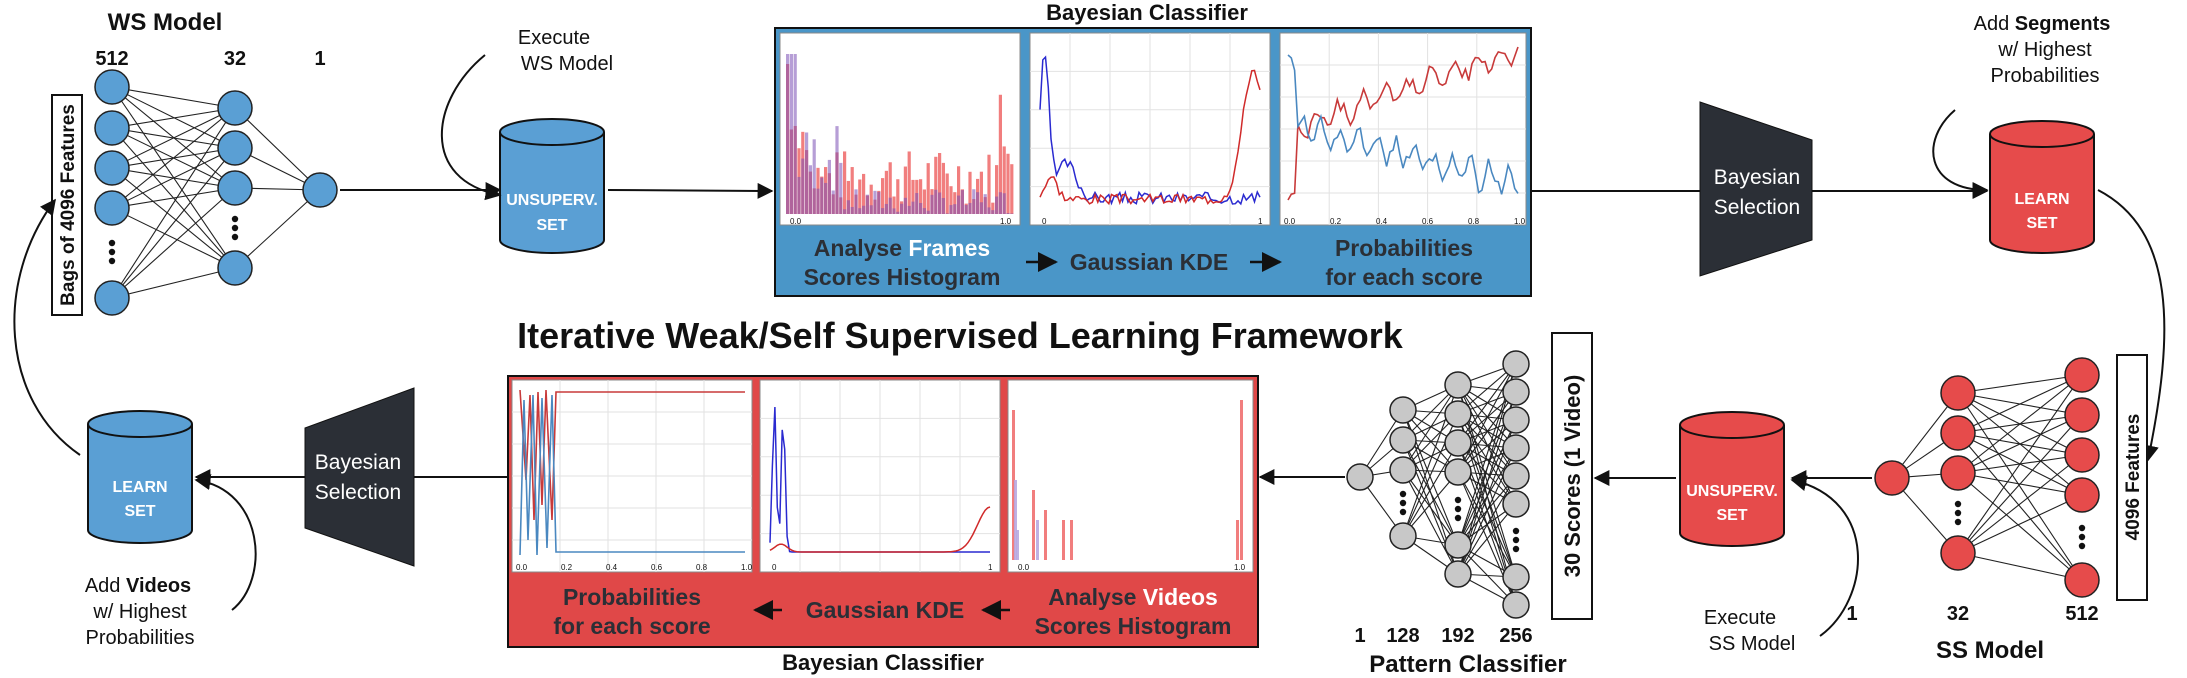 The height and width of the screenshot is (678, 2187). Describe the element at coordinates (702, 567) in the screenshot. I see `bottom-prob-tick-label: 0.8` at that location.